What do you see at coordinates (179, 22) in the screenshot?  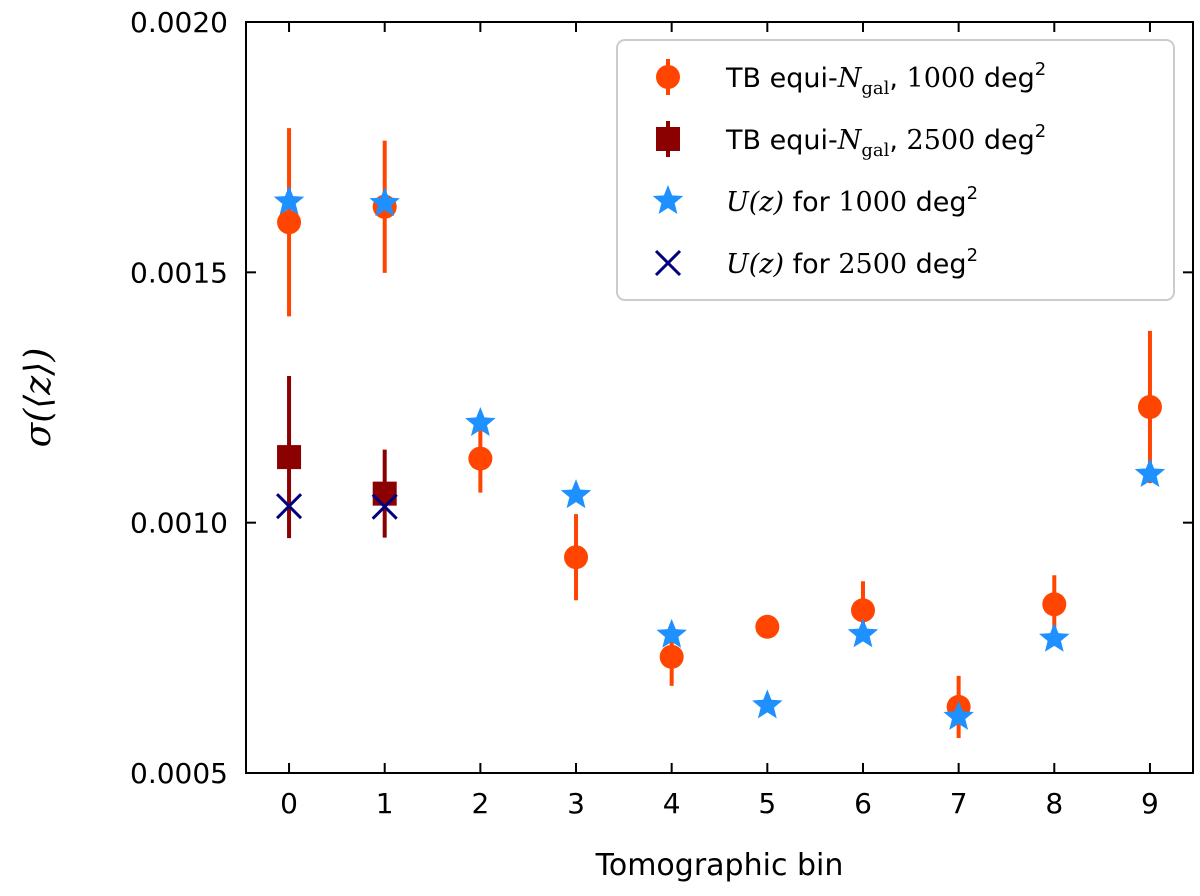 I see `y-tick-label: 0.0020` at bounding box center [179, 22].